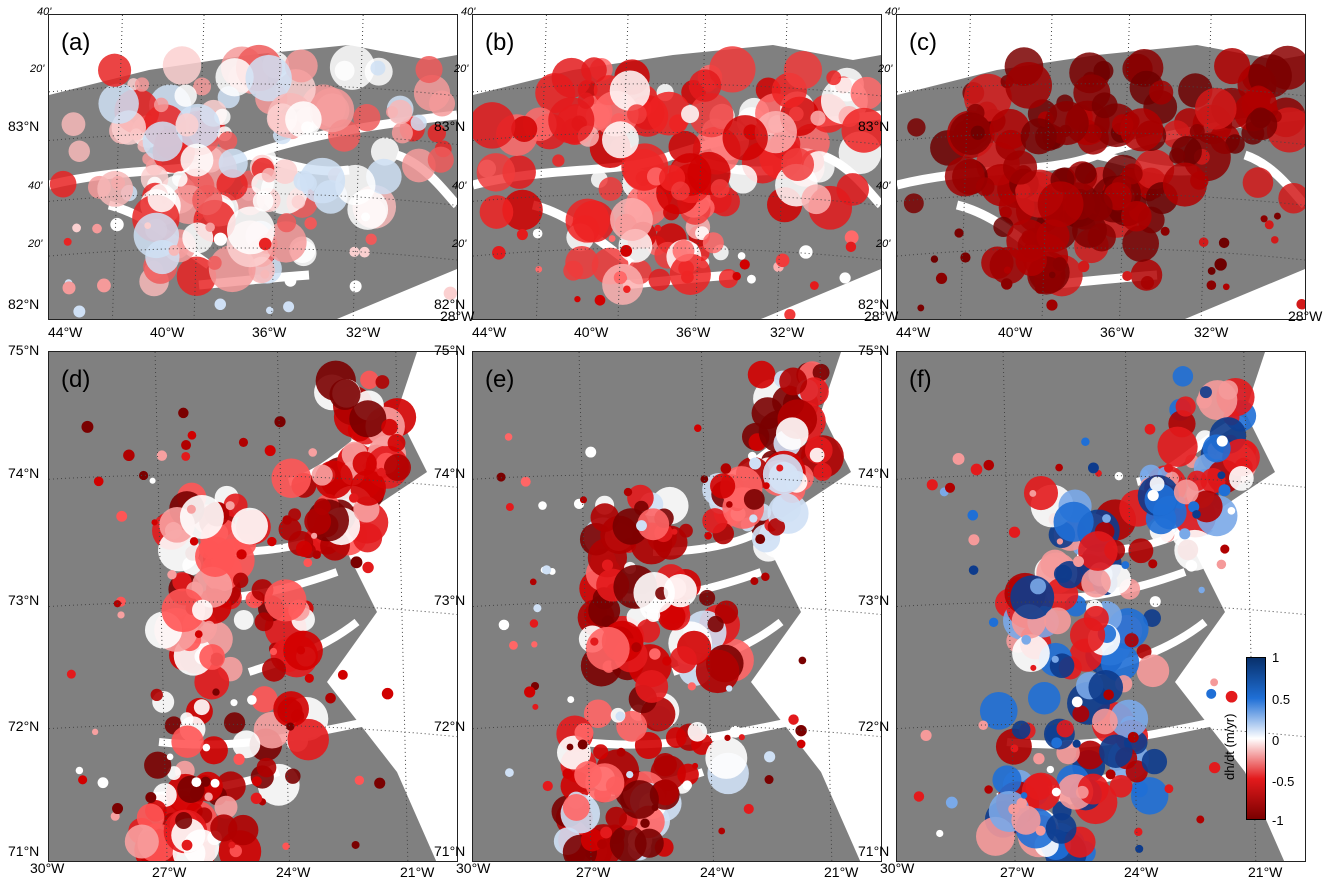  I want to click on panel-label: (d), so click(76, 379).